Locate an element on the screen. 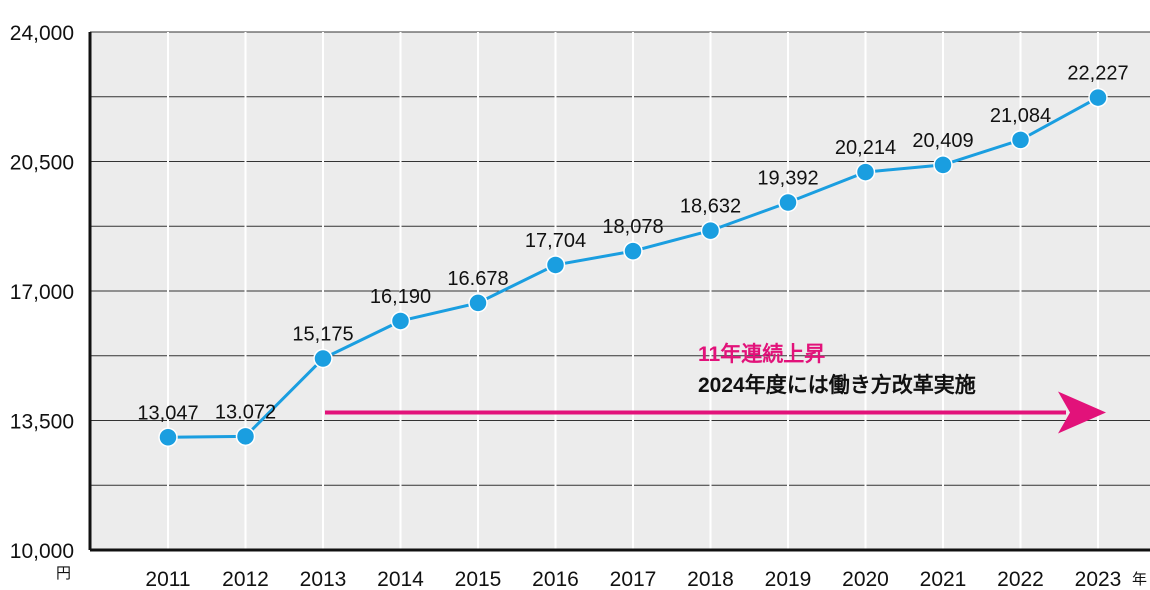 This screenshot has height=590, width=1150. data-label: 13.072 is located at coordinates (245, 412).